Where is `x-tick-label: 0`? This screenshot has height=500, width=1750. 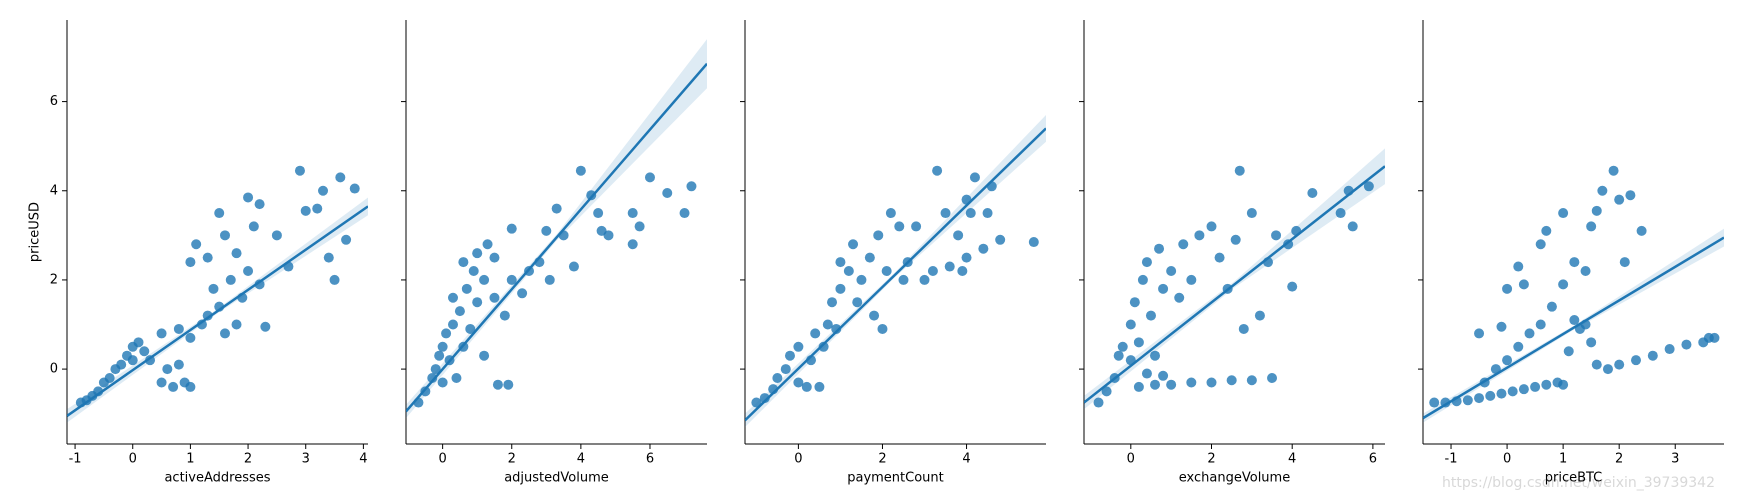 x-tick-label: 0 is located at coordinates (798, 459).